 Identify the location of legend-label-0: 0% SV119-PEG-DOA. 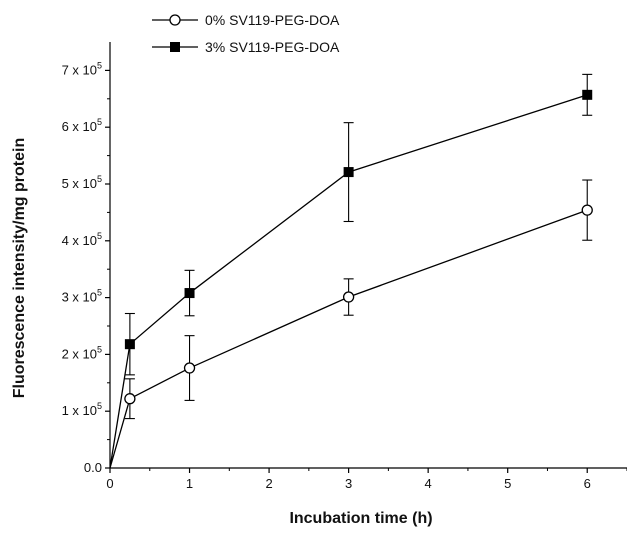
(272, 20).